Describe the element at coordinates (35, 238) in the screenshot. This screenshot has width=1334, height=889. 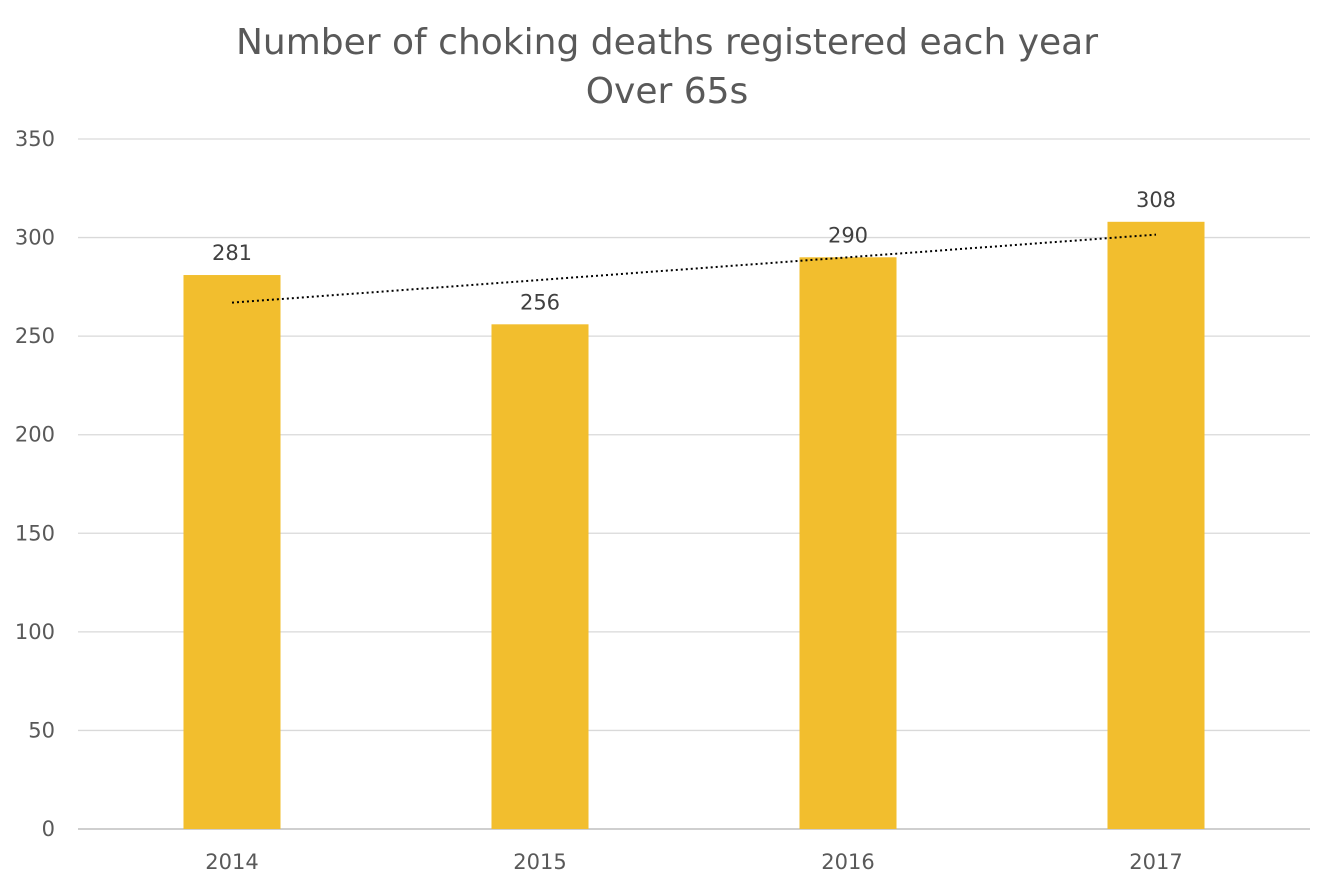
I see `y-tick-label: 300` at that location.